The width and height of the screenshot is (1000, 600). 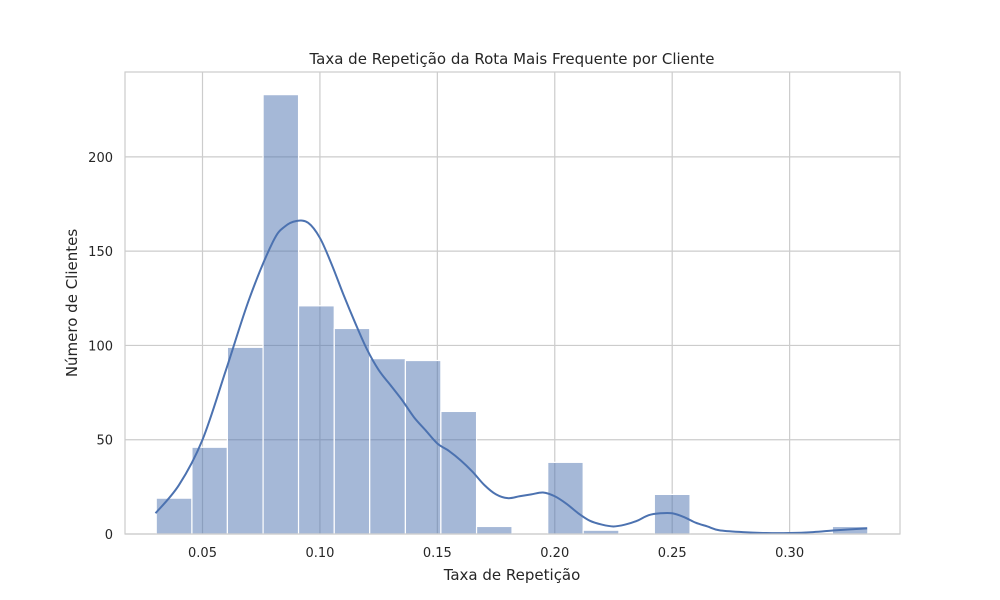 What do you see at coordinates (109, 535) in the screenshot?
I see `y-tick-label-0: 0` at bounding box center [109, 535].